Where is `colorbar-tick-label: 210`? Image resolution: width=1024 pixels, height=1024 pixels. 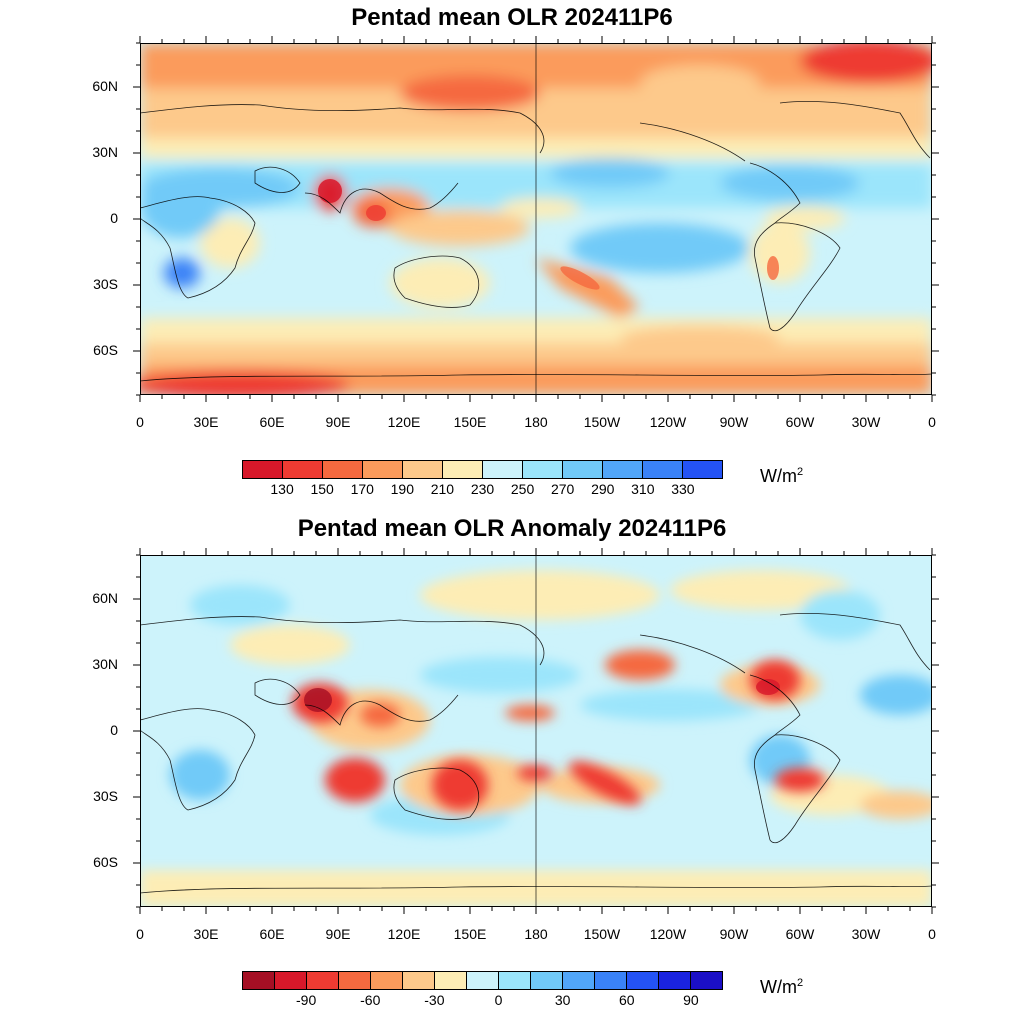
colorbar-tick-label: 210 is located at coordinates (442, 489).